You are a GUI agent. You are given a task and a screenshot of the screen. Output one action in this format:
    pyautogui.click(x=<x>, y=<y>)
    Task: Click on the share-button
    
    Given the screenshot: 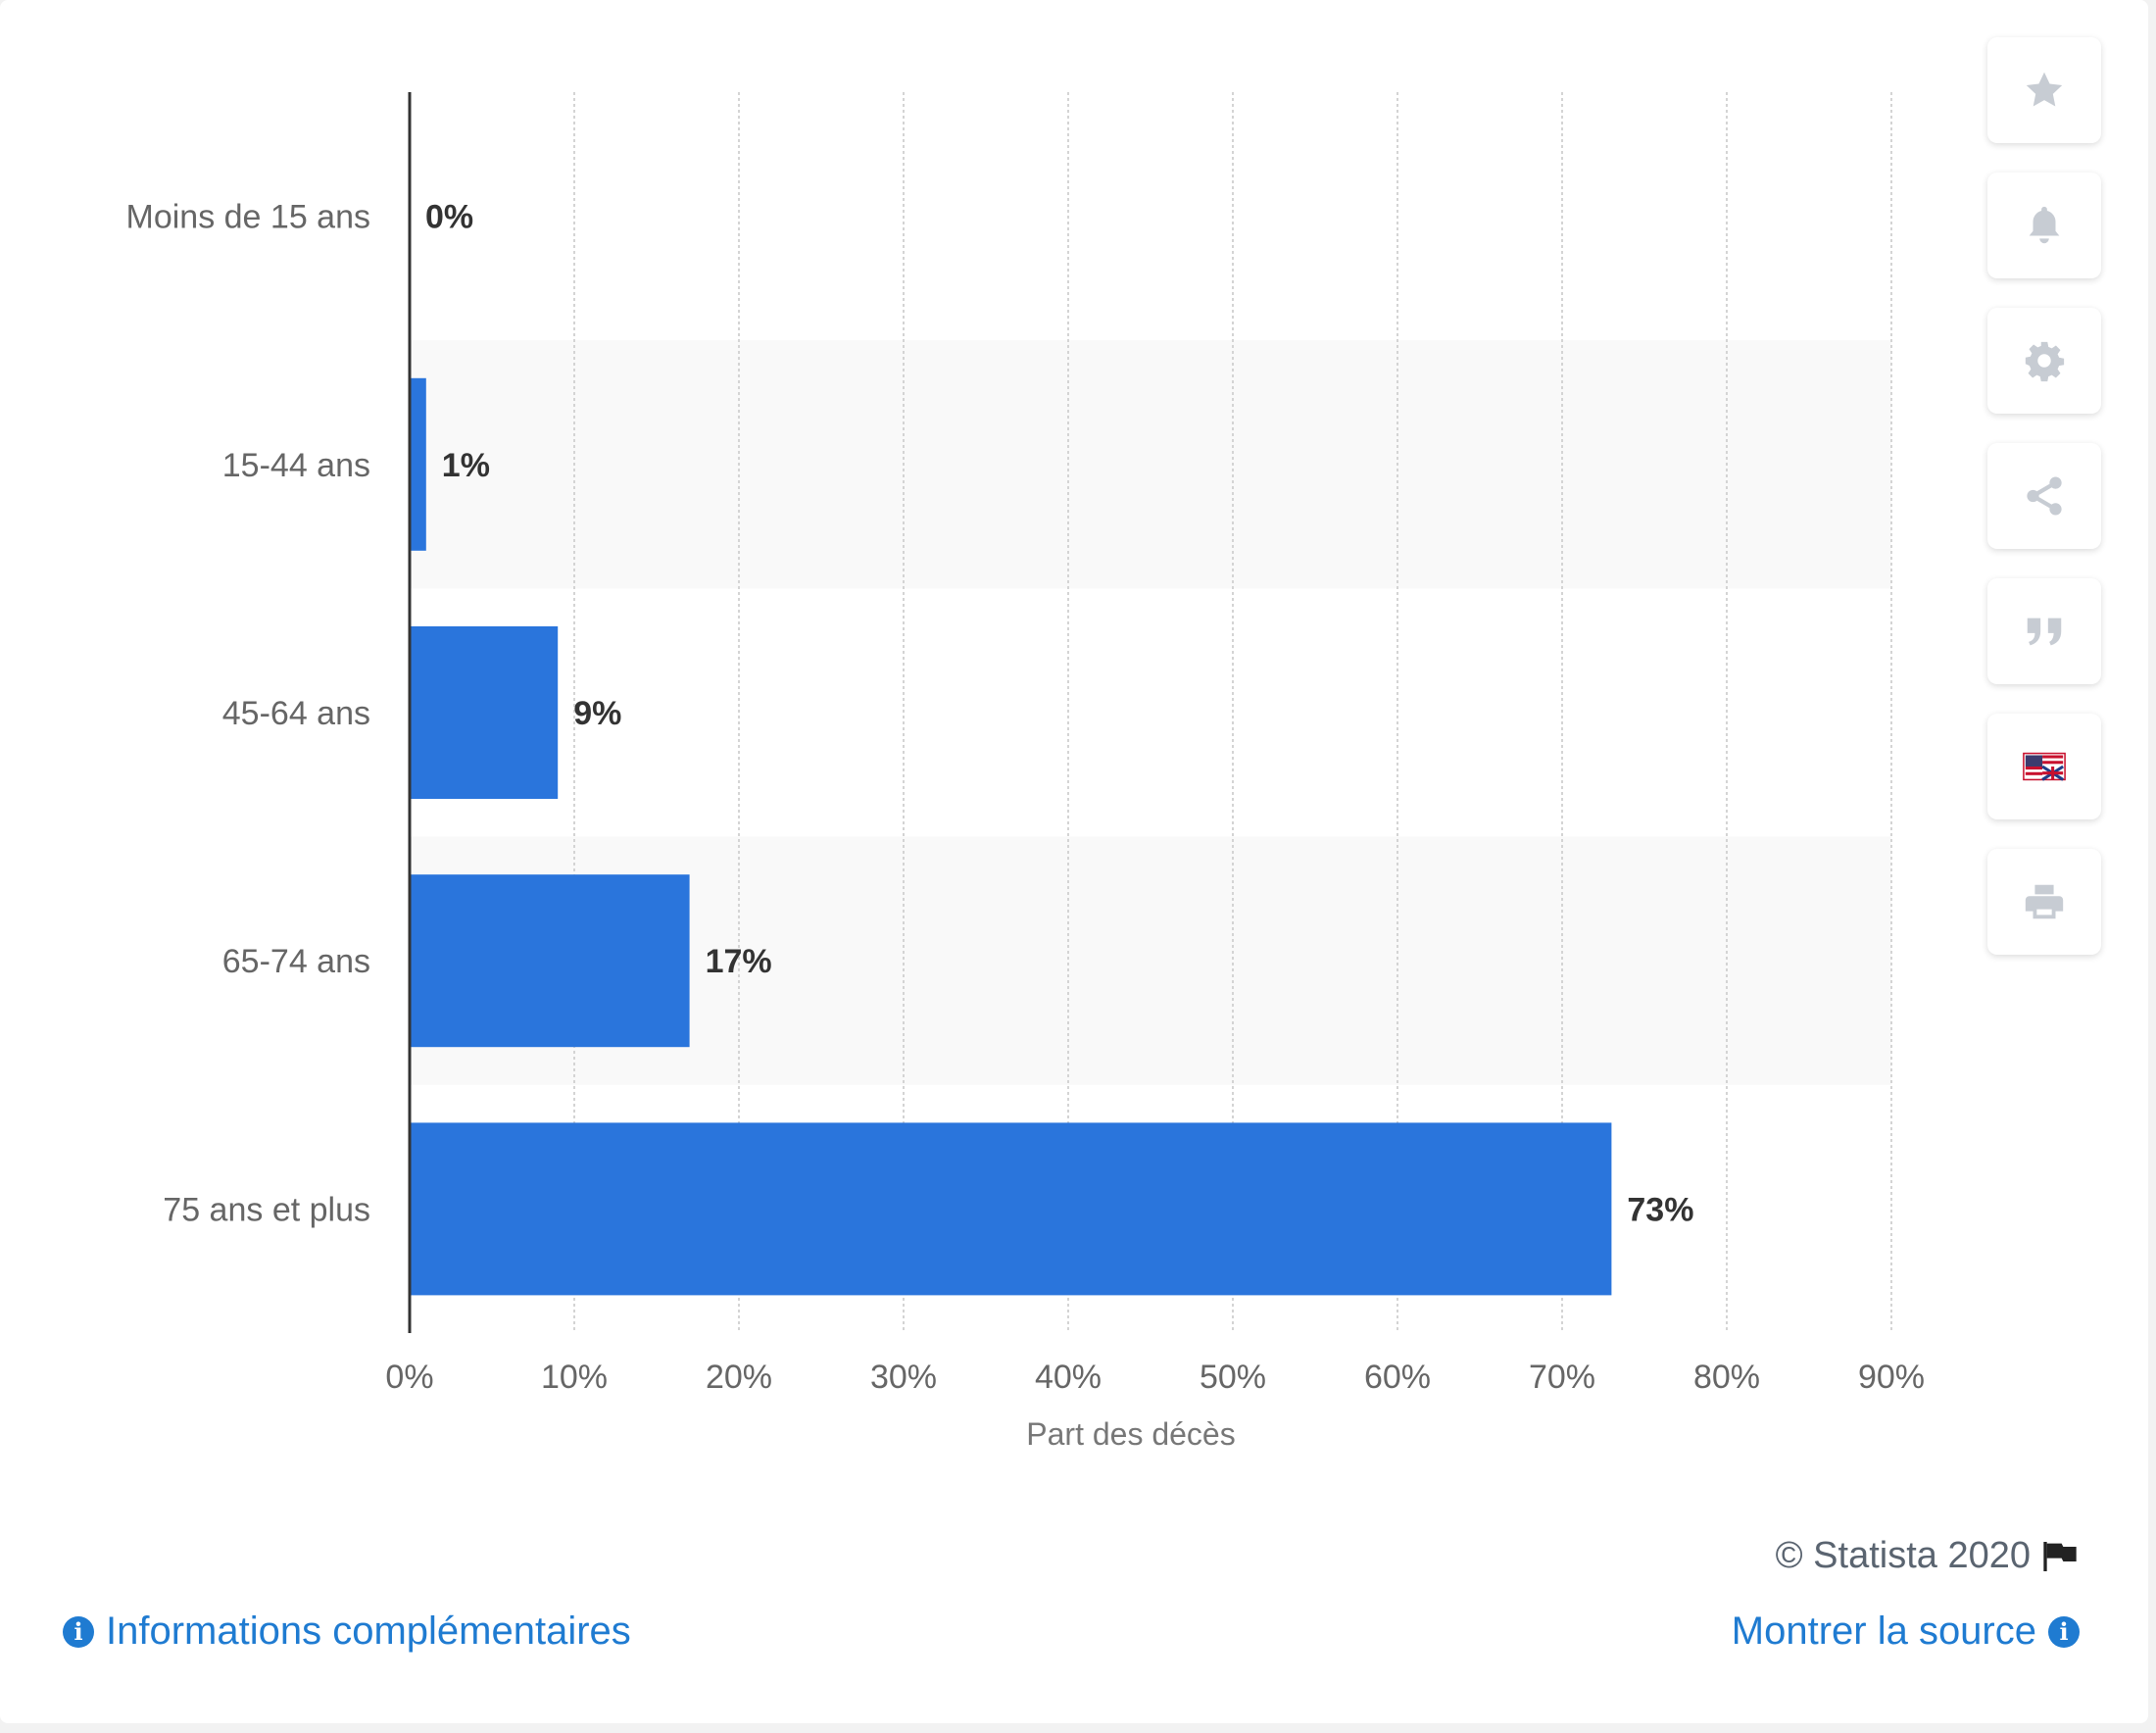 What is the action you would take?
    pyautogui.click(x=2044, y=496)
    